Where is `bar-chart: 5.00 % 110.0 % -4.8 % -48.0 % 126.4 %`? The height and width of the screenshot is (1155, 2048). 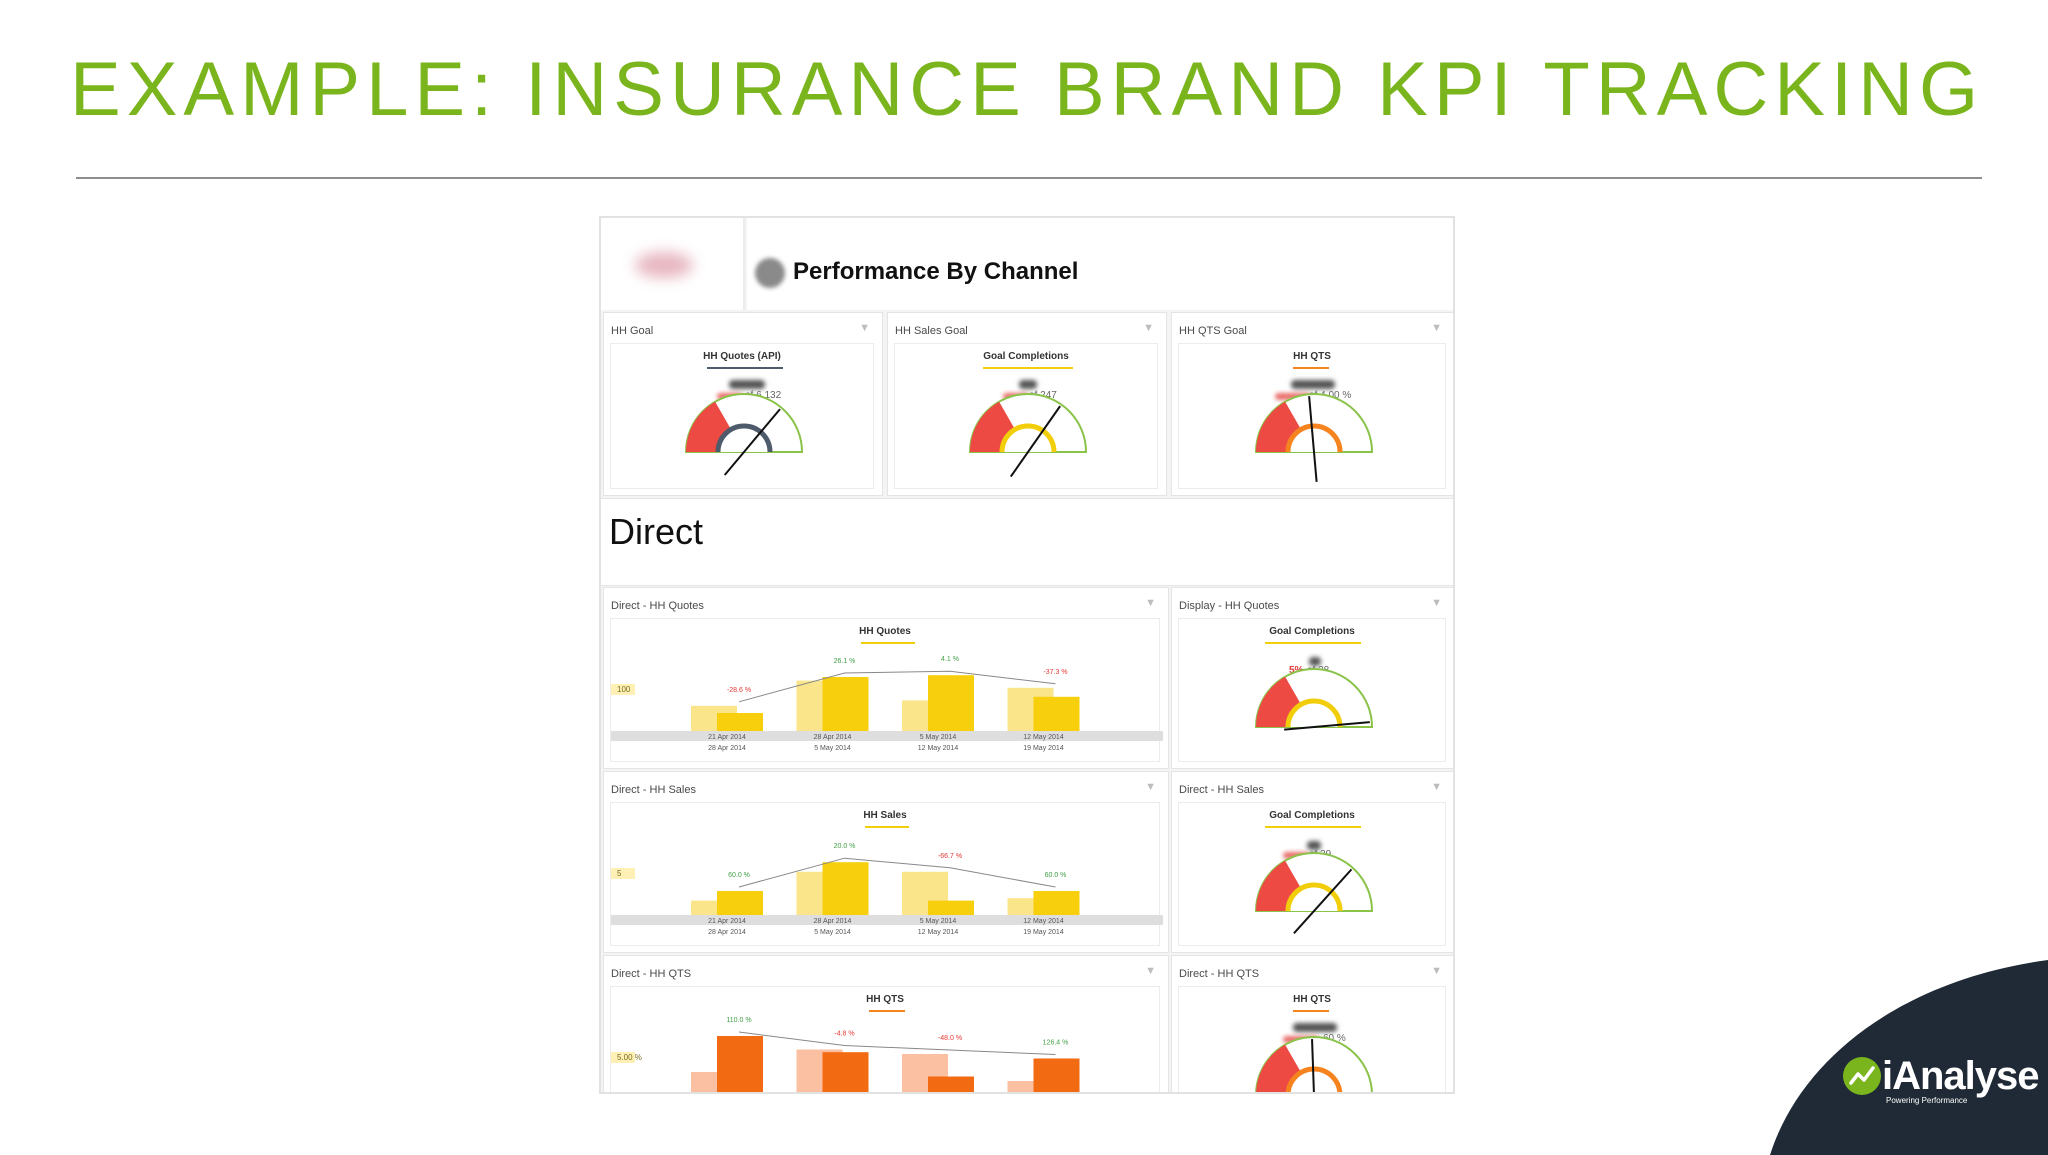 bar-chart: 5.00 % 110.0 % -4.8 % -48.0 % 126.4 % is located at coordinates (859, 1054).